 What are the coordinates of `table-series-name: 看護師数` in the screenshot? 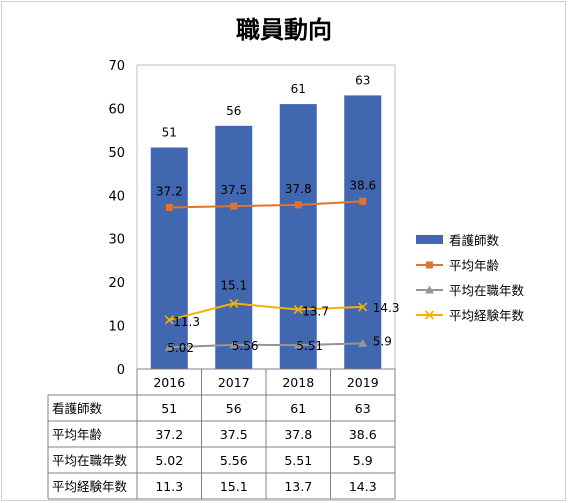 It's located at (77, 408).